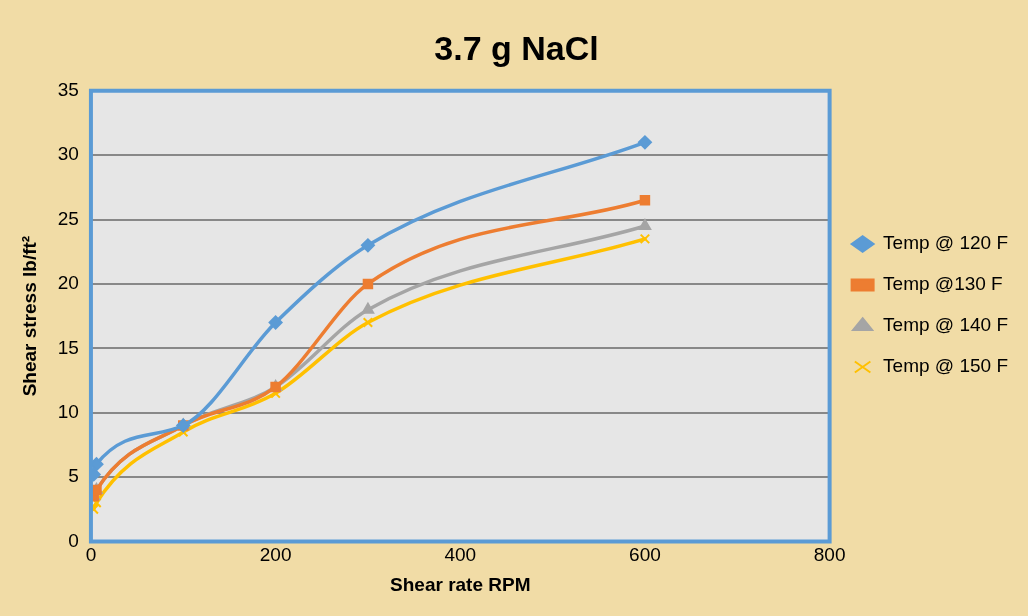 This screenshot has width=1028, height=616. I want to click on x-axis-title: Shear rate RPM, so click(460, 584).